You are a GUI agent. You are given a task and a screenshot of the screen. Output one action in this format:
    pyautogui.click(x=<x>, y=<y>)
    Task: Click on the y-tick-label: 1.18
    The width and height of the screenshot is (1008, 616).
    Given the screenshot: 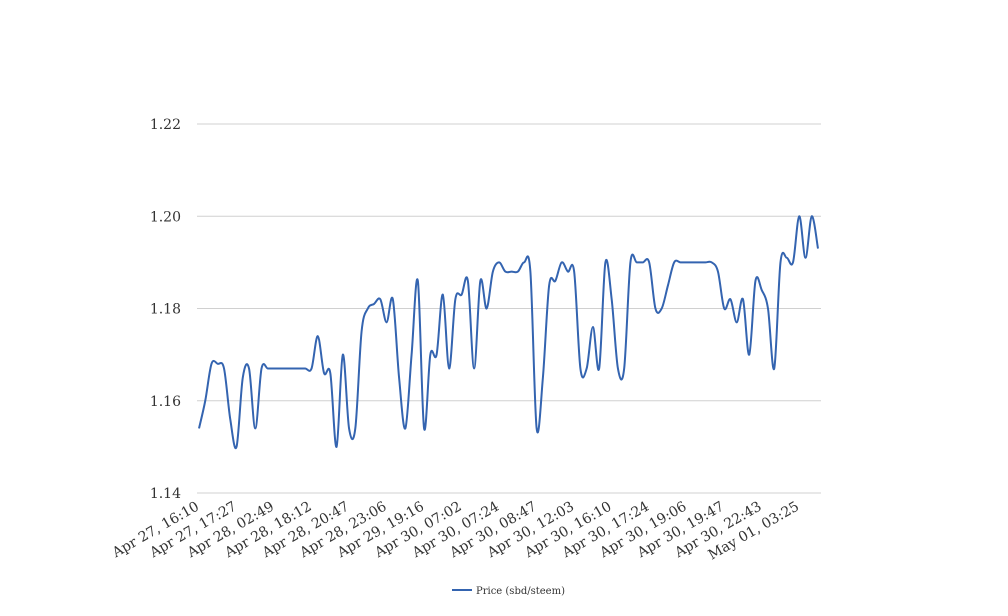 What is the action you would take?
    pyautogui.click(x=165, y=310)
    